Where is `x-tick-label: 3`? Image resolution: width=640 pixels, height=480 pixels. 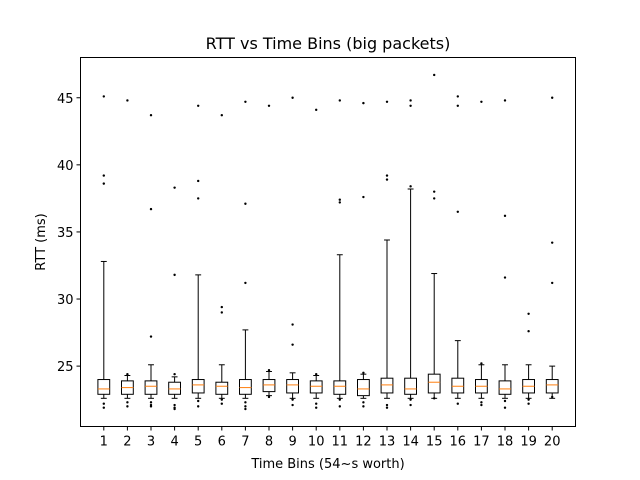 x-tick-label: 3 is located at coordinates (151, 442).